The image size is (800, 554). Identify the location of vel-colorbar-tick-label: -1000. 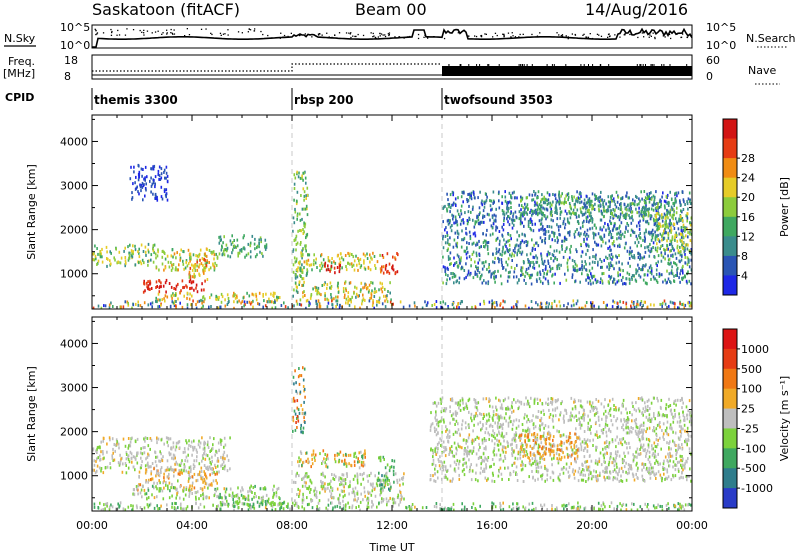
(757, 488).